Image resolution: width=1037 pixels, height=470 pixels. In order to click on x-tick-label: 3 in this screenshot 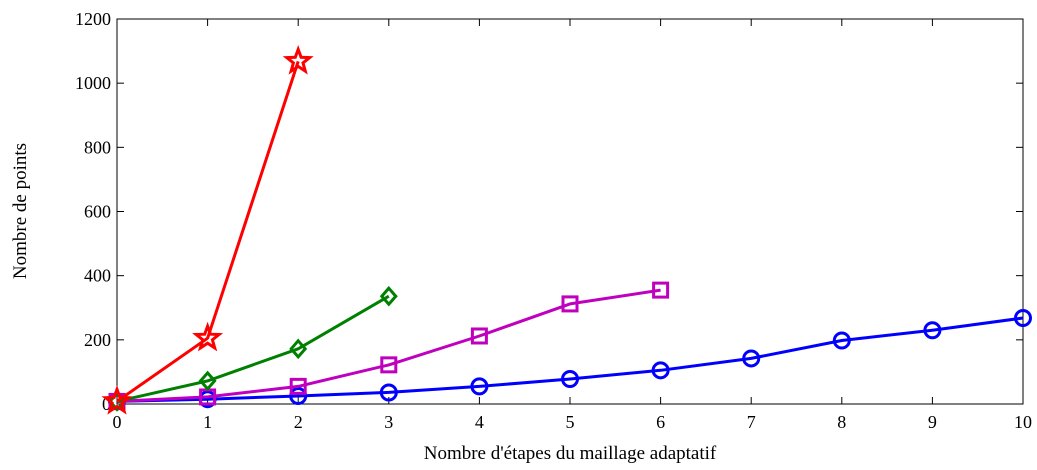, I will do `click(388, 422)`.